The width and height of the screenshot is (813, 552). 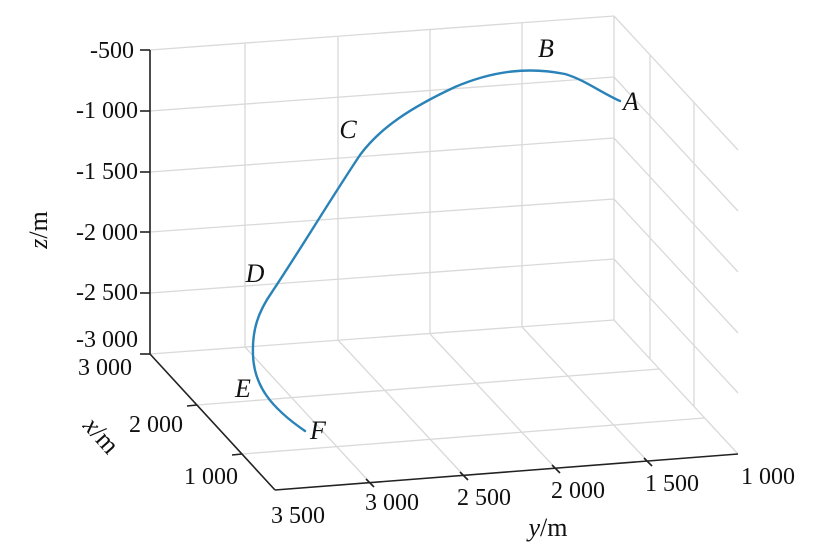 I want to click on point-label-b: B, so click(x=546, y=48).